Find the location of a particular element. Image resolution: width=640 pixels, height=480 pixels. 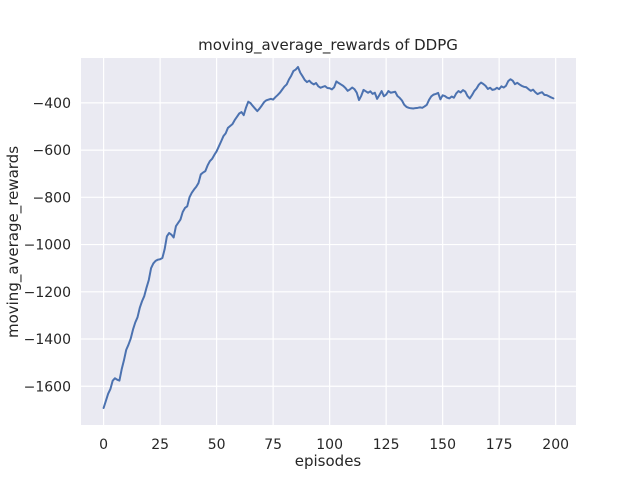

x-tick-label: 25 is located at coordinates (160, 445).